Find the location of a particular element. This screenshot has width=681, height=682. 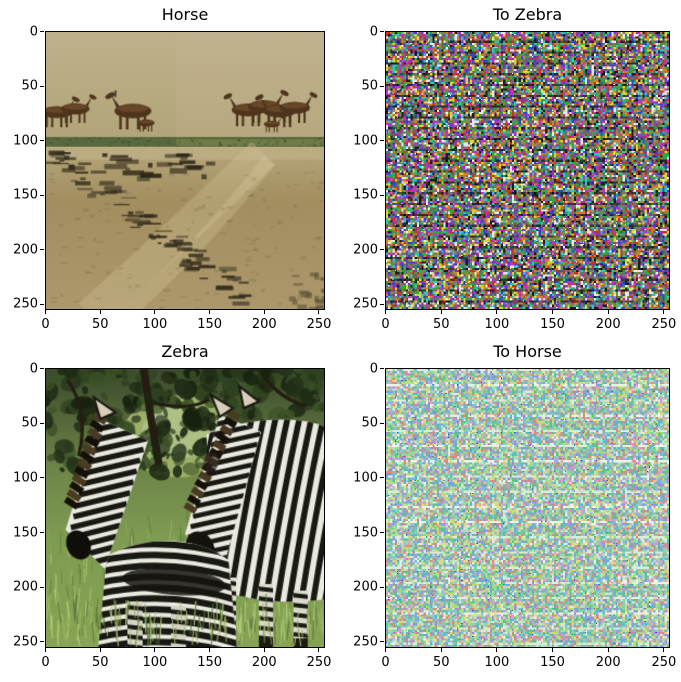

subplot-zebra-title: Zebra is located at coordinates (185, 351).